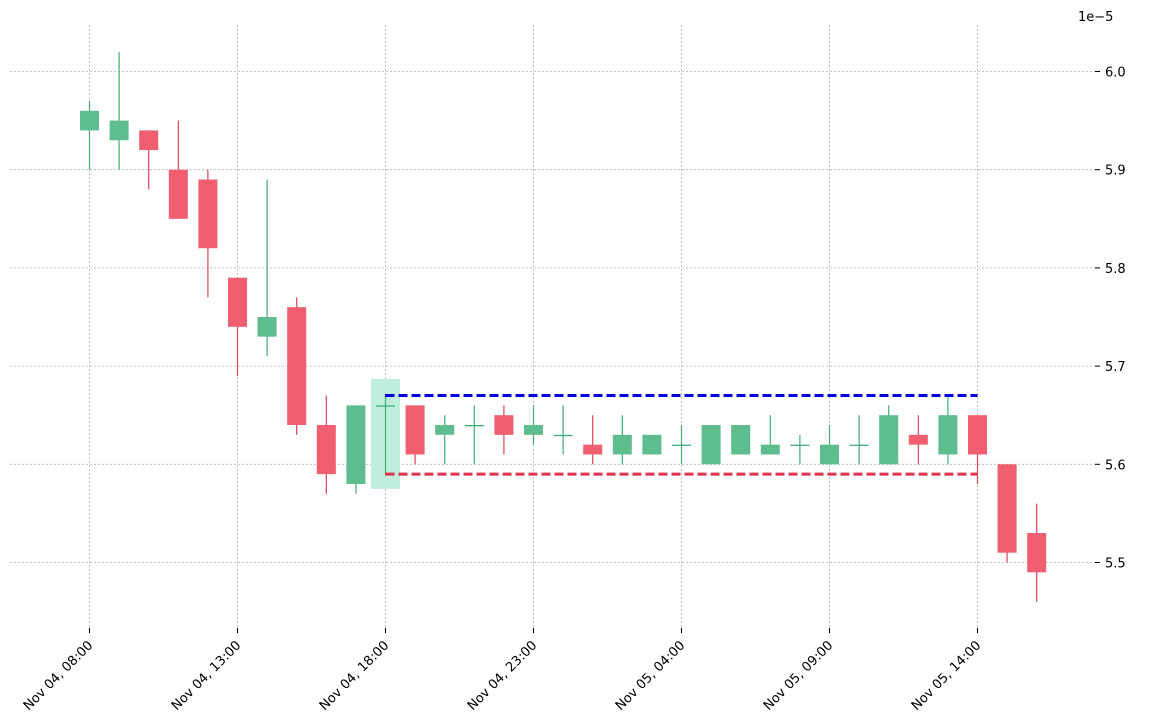  What do you see at coordinates (503, 676) in the screenshot?
I see `x-tick-label: Nov 04, 23:00` at bounding box center [503, 676].